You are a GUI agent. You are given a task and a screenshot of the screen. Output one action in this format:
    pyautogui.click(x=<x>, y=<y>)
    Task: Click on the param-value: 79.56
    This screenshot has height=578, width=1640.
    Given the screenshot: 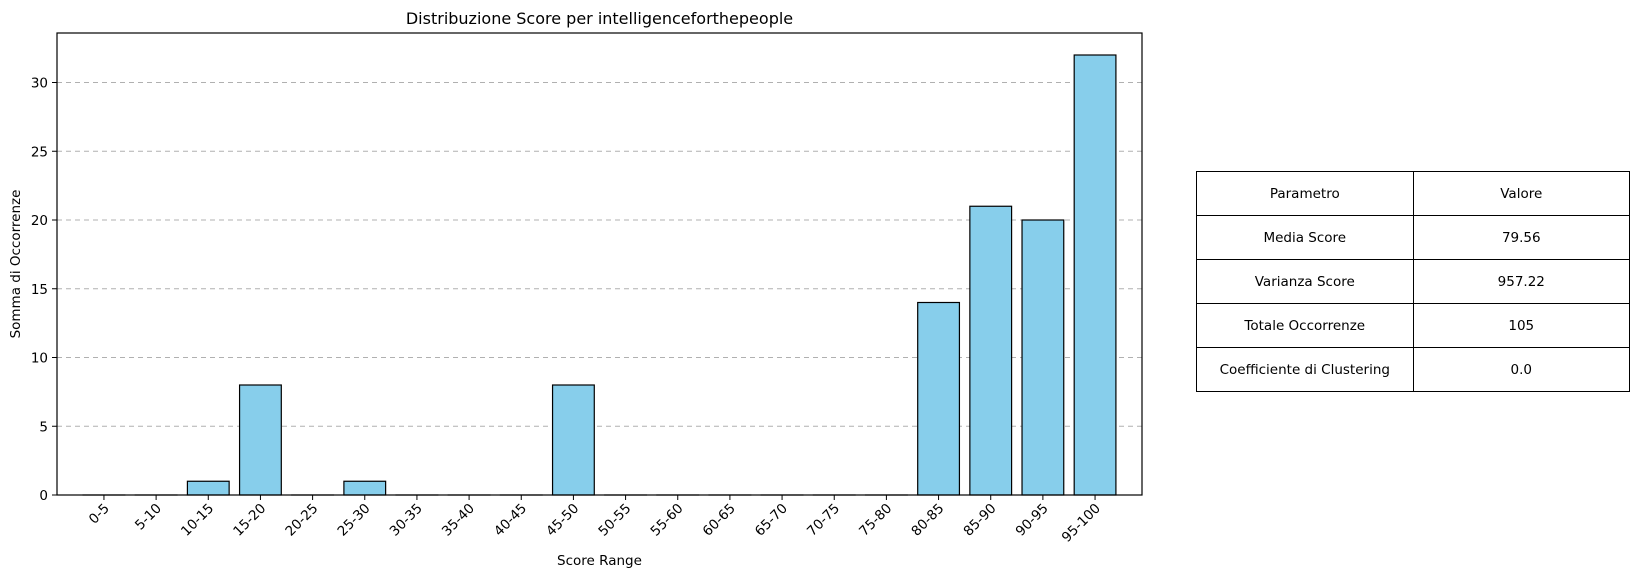 What is the action you would take?
    pyautogui.click(x=1521, y=237)
    